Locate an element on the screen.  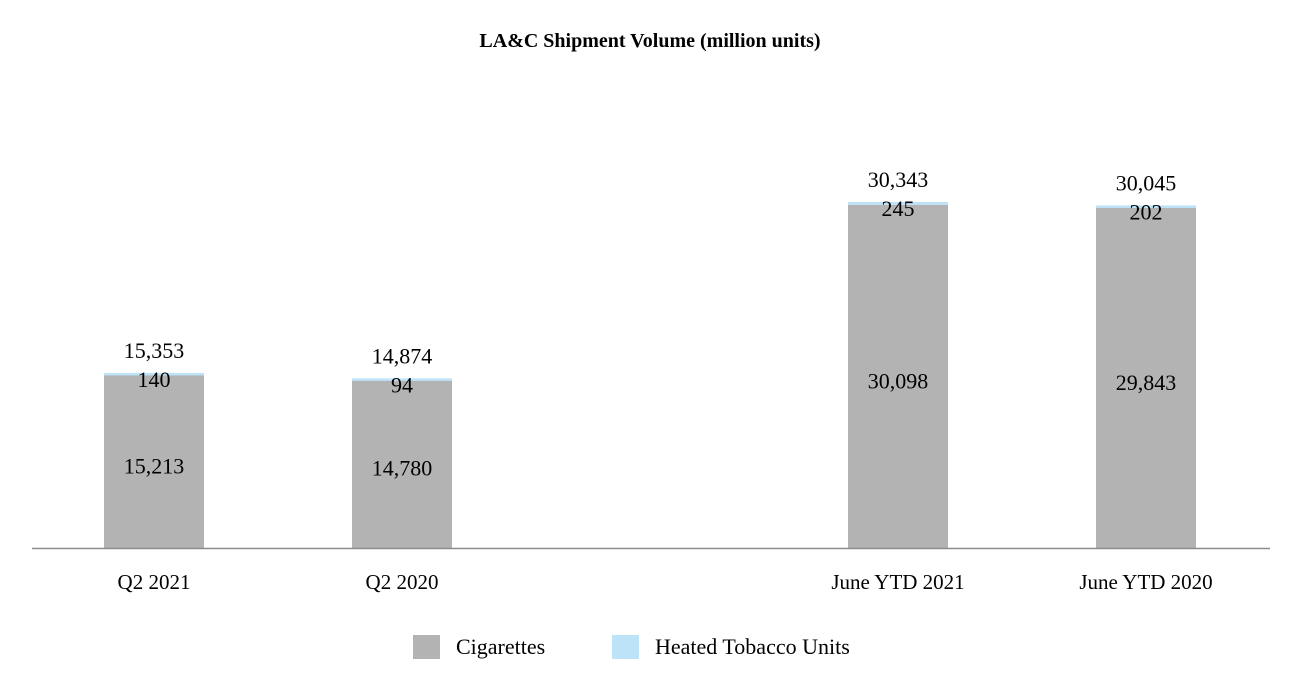
data-label-heated-tobacco: 94 is located at coordinates (402, 384).